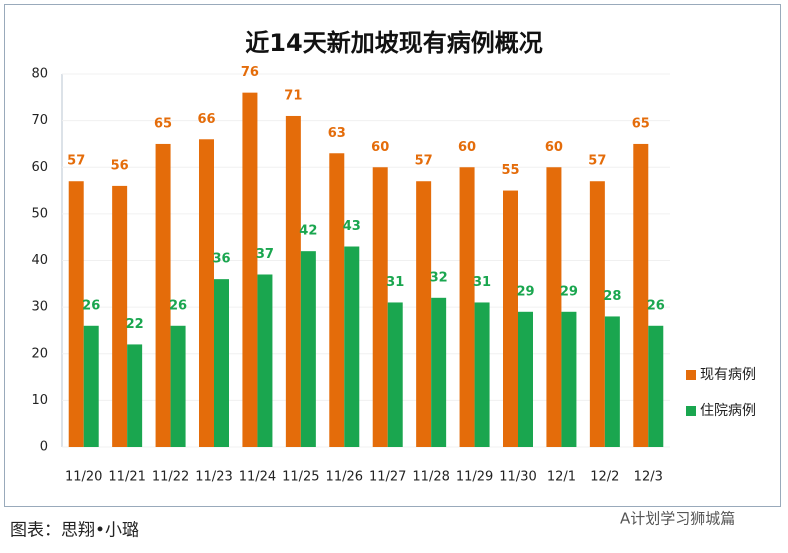  I want to click on y-tick-label: 20, so click(39, 353).